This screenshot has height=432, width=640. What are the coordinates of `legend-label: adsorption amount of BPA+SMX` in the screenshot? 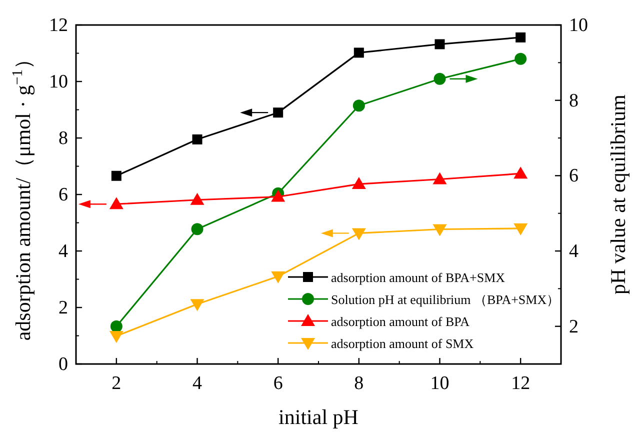 It's located at (418, 277).